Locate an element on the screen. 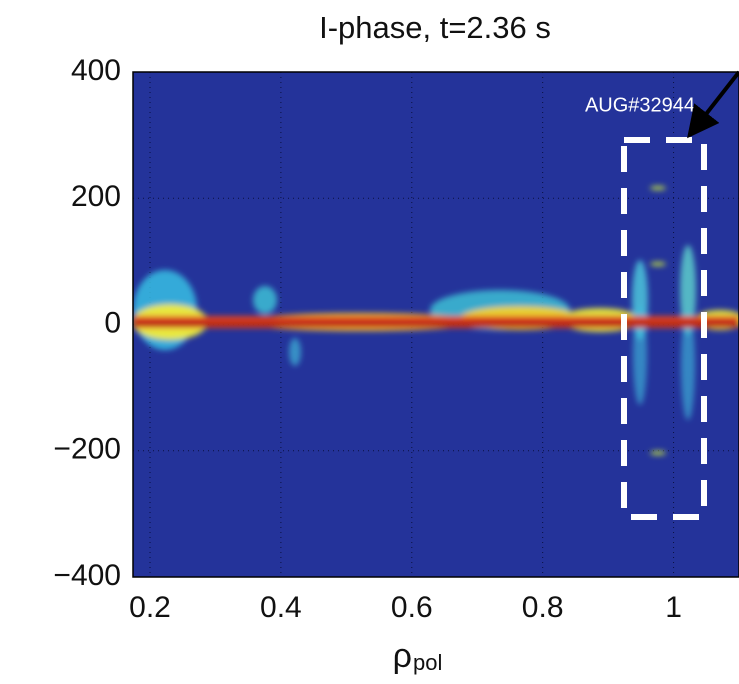  y-tick-label: 400 is located at coordinates (96, 70).